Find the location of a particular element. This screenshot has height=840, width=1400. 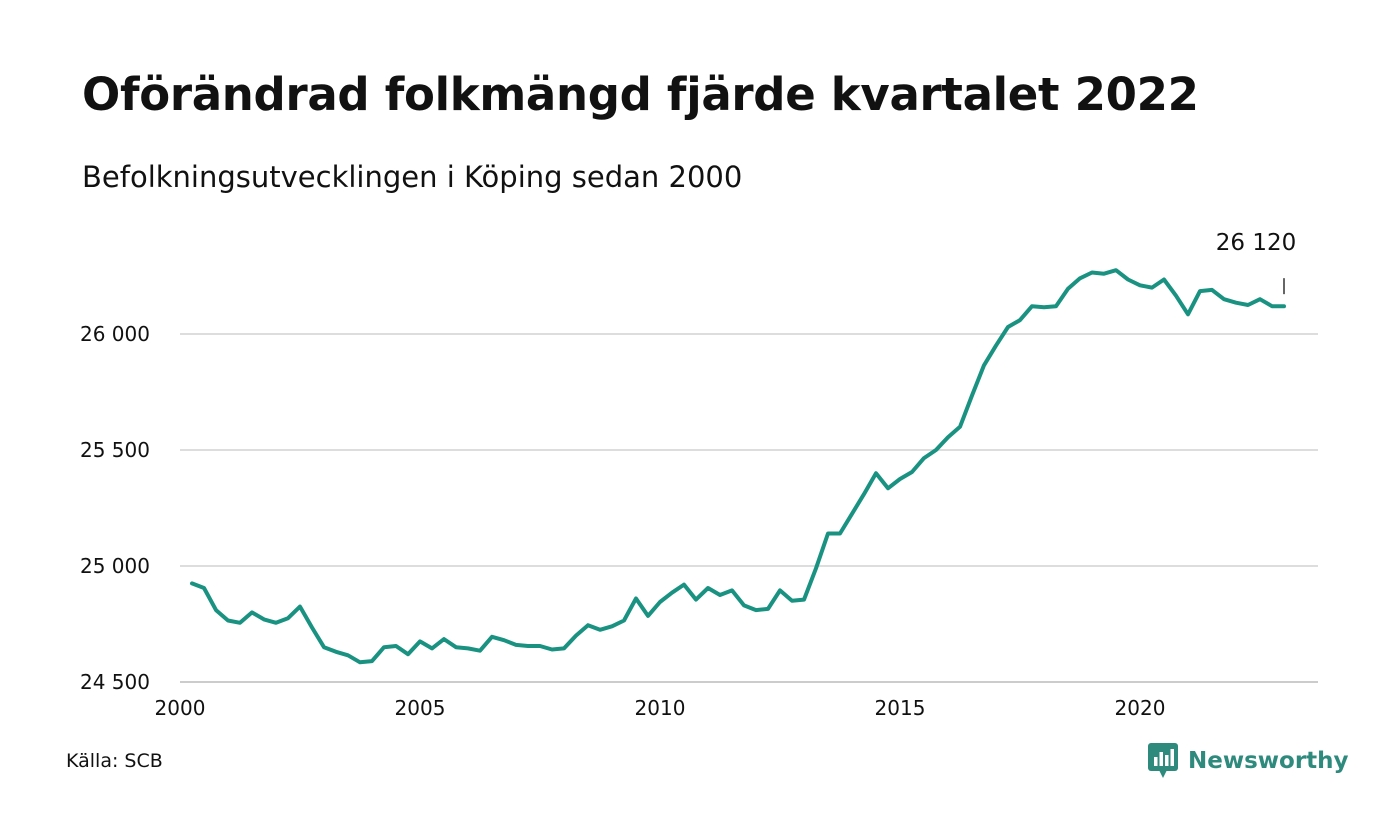

y-tick-label: 25 500 is located at coordinates (115, 450).